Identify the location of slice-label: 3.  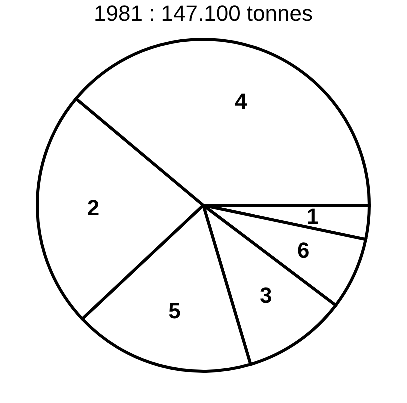
(266, 295).